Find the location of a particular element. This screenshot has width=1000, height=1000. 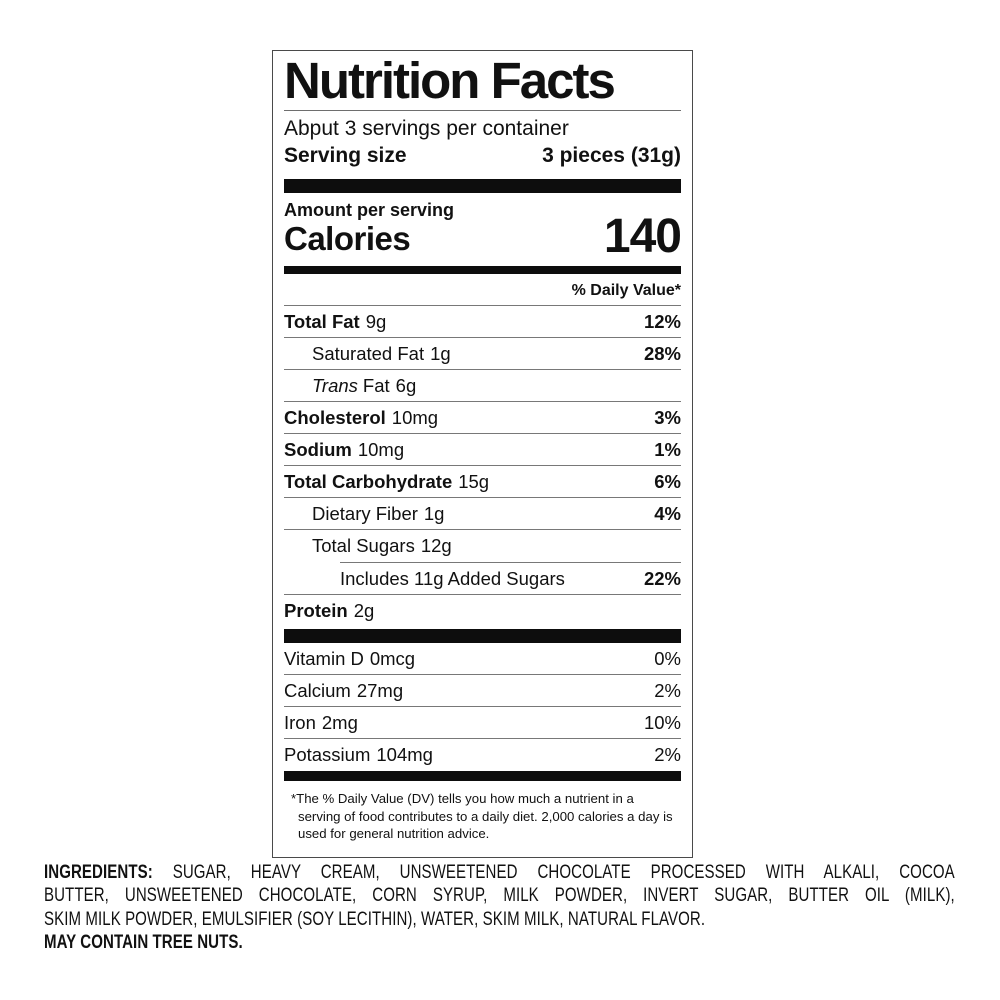

daily-value-percent: 12% is located at coordinates (662, 321).